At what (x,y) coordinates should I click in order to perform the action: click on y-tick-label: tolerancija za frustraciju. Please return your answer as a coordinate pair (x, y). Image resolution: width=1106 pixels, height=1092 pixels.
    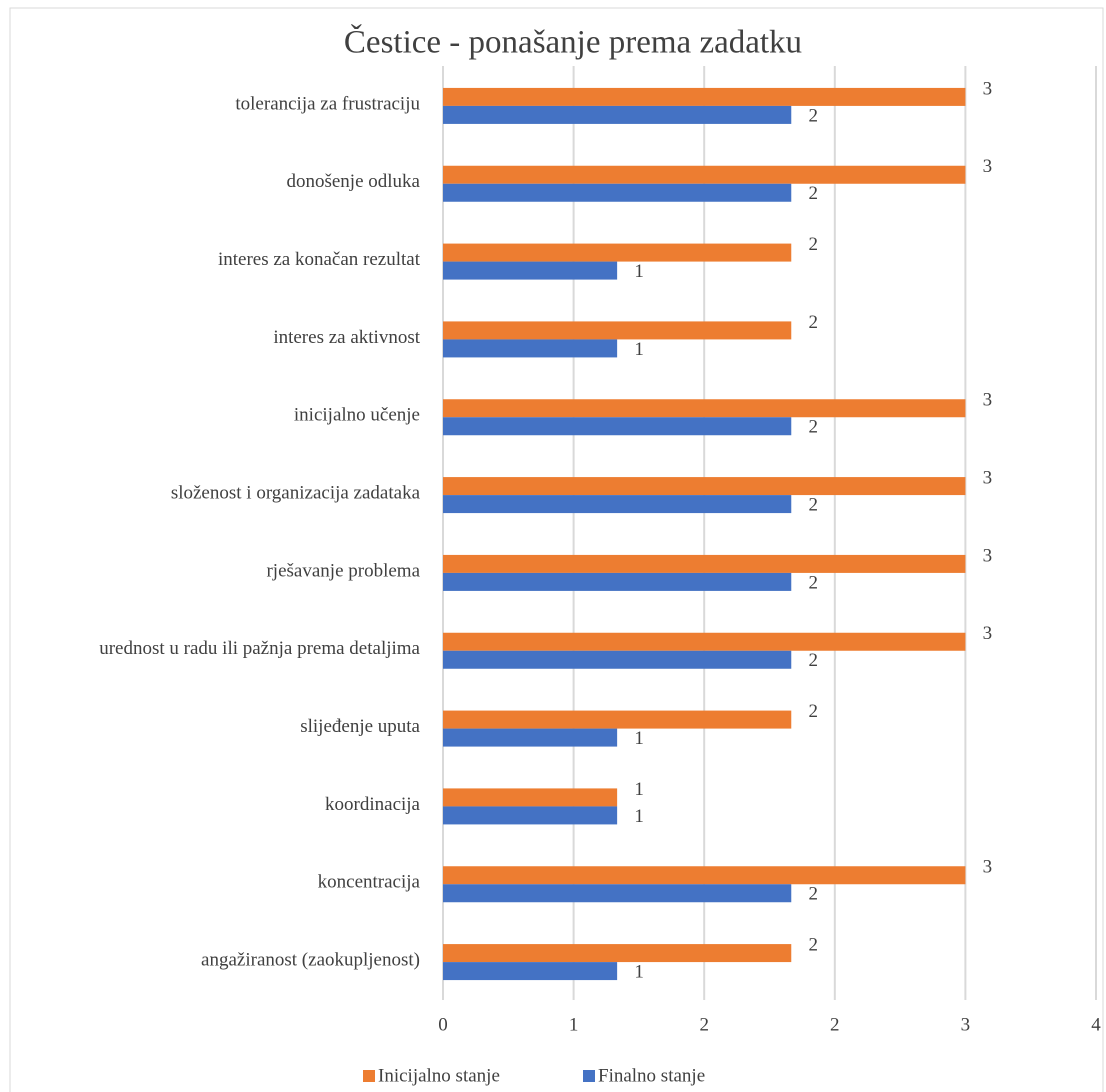
    Looking at the image, I should click on (327, 103).